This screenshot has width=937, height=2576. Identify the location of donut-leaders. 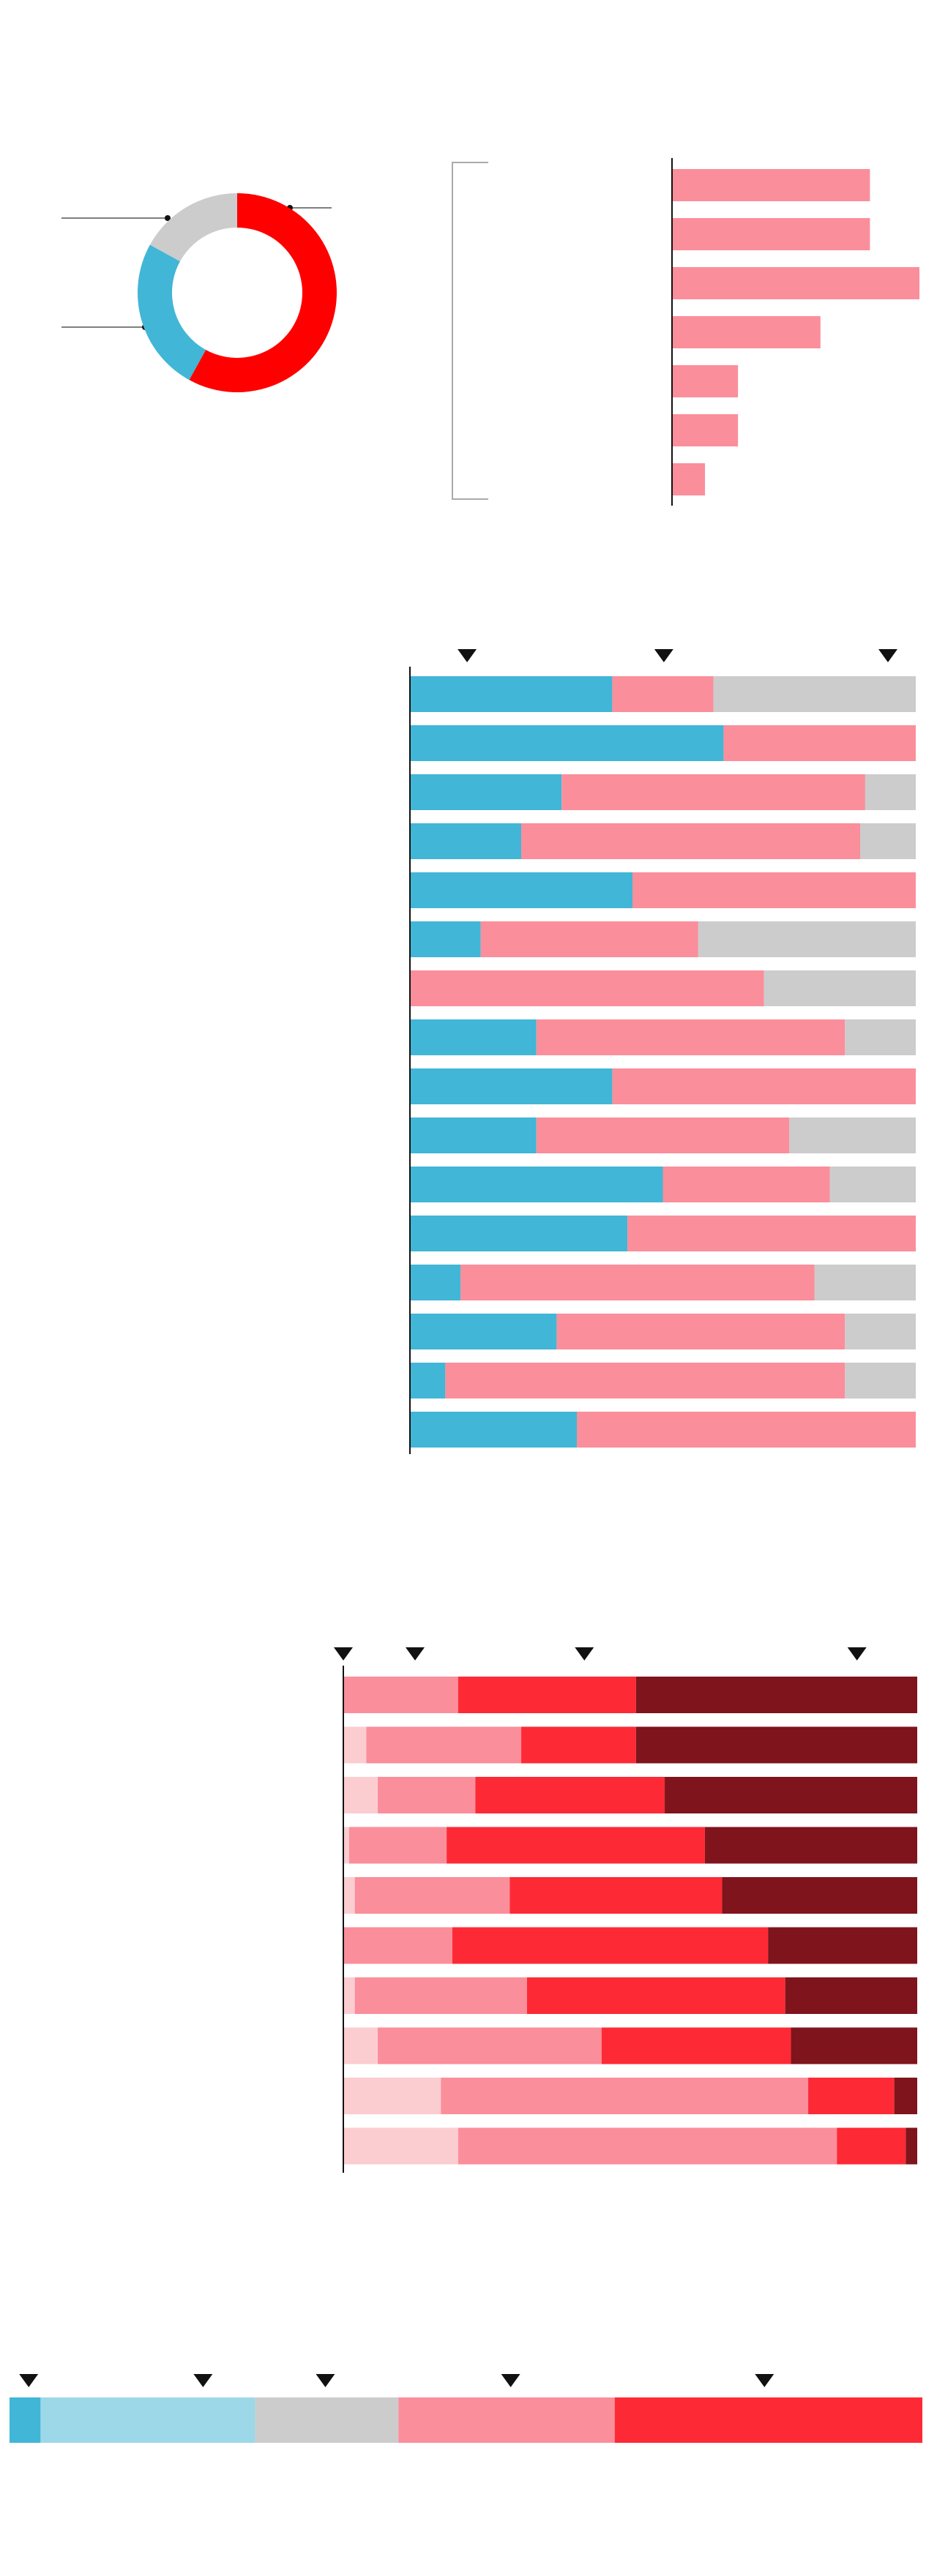
(197, 267).